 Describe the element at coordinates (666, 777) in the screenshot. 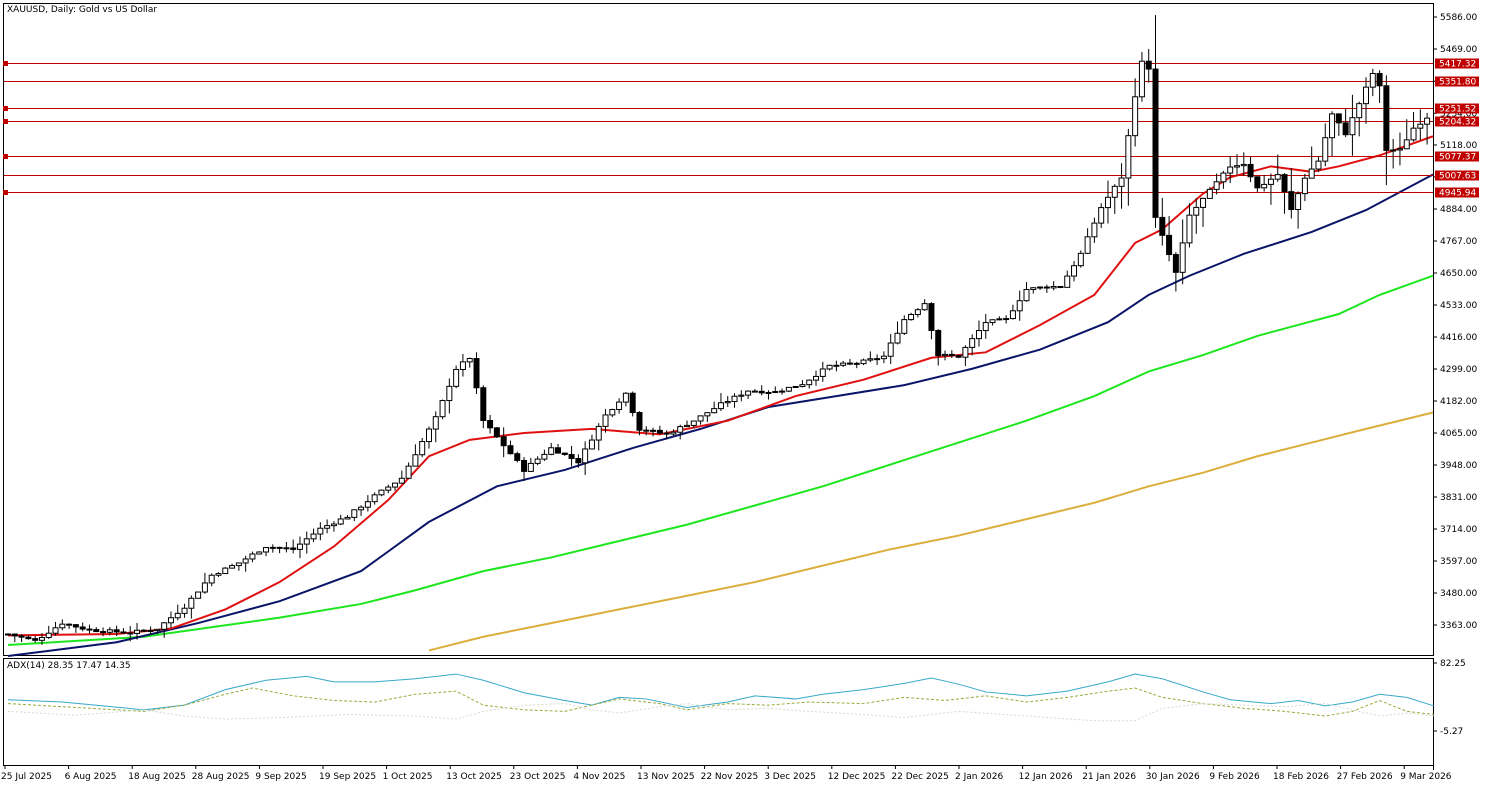

I see `time-tick-label: 13 Nov 2025` at that location.